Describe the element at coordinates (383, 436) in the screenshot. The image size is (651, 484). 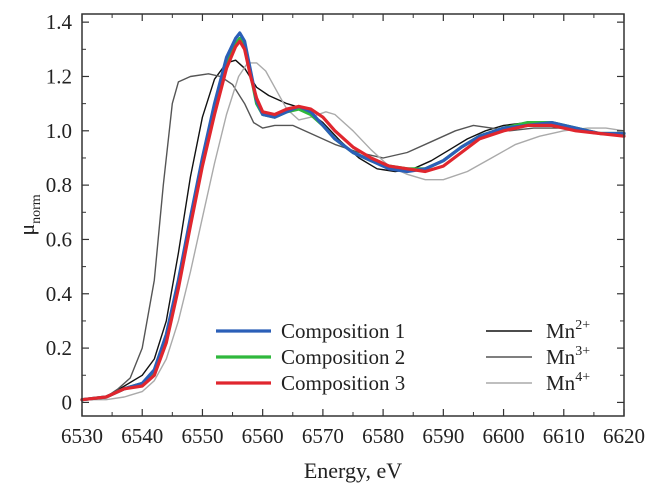
I see `x-tick-label: 6580` at that location.